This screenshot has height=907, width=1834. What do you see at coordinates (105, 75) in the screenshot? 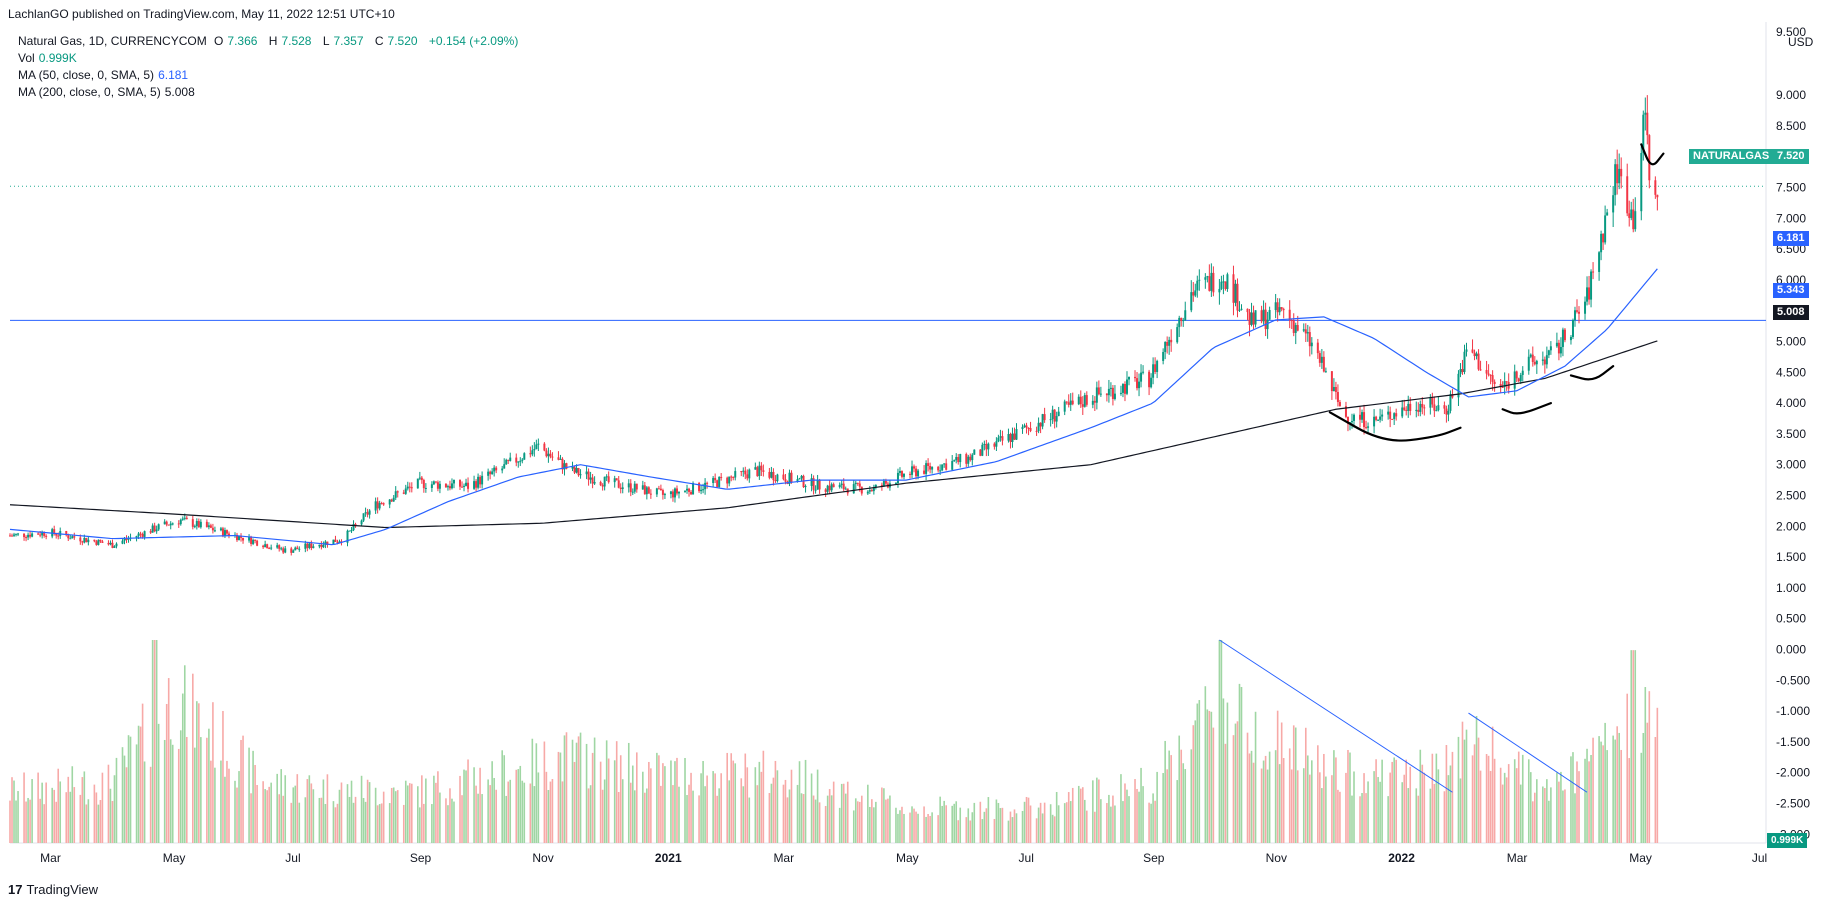
I see `ma50-legend: MA (50, close, 0, SMA, 5) 6.181` at bounding box center [105, 75].